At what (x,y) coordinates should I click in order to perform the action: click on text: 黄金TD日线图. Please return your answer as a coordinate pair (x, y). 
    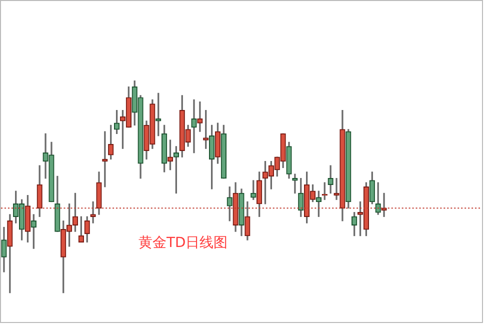
    Looking at the image, I should click on (183, 243).